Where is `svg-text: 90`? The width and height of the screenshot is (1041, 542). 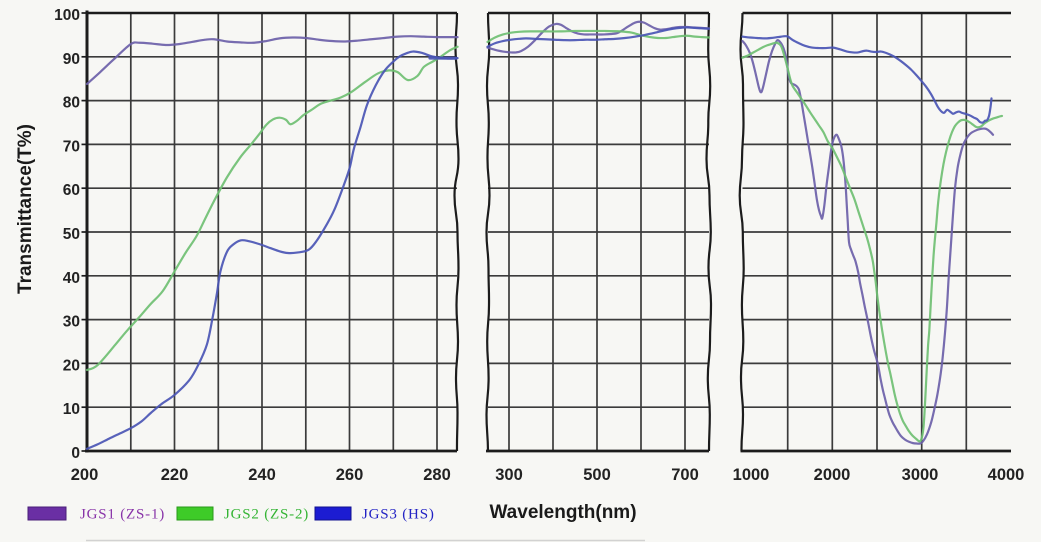
svg-text: 90 is located at coordinates (71, 59).